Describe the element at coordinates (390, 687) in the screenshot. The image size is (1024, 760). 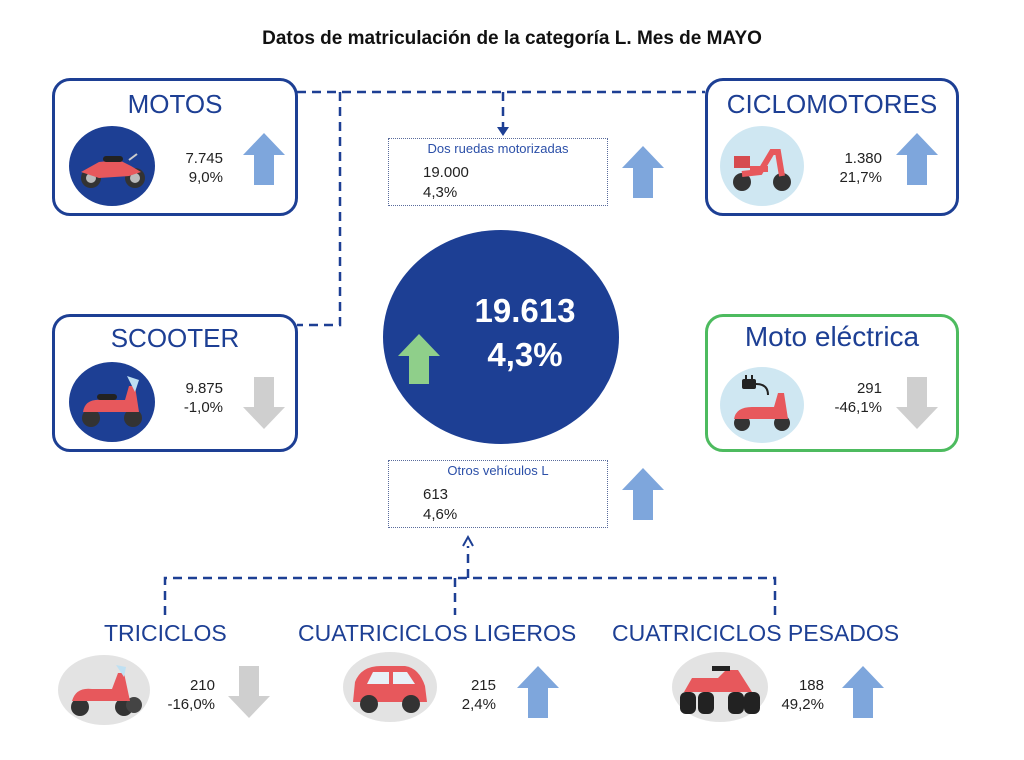
I see `microcar-icon` at that location.